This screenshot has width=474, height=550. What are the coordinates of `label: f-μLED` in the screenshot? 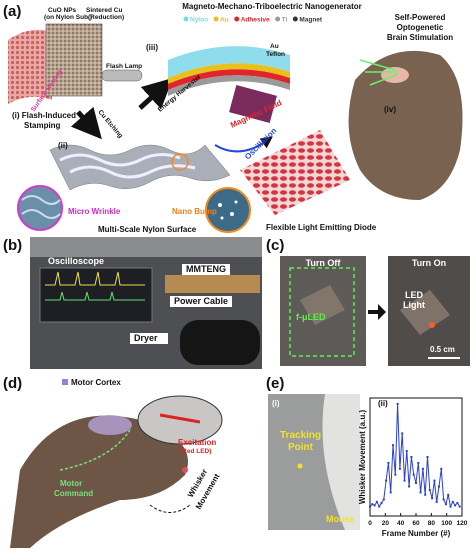 It's located at (311, 317).